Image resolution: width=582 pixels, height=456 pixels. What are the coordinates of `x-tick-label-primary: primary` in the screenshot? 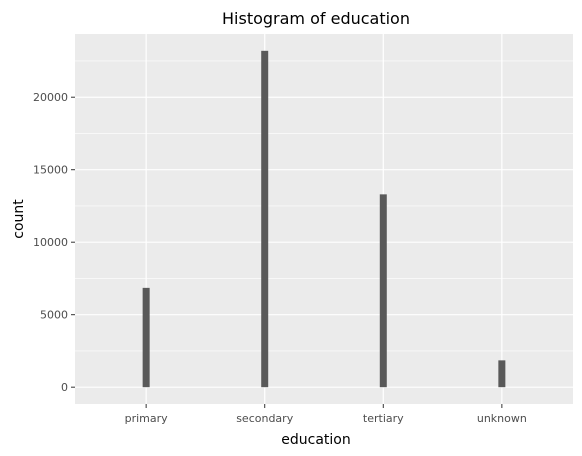 It's located at (147, 418).